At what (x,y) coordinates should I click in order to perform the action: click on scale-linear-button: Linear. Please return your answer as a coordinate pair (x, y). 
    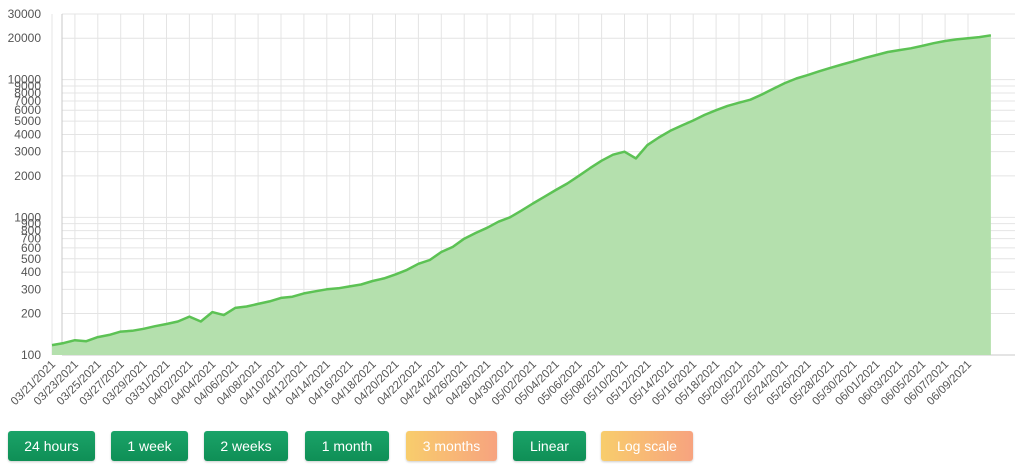
    Looking at the image, I should click on (549, 446).